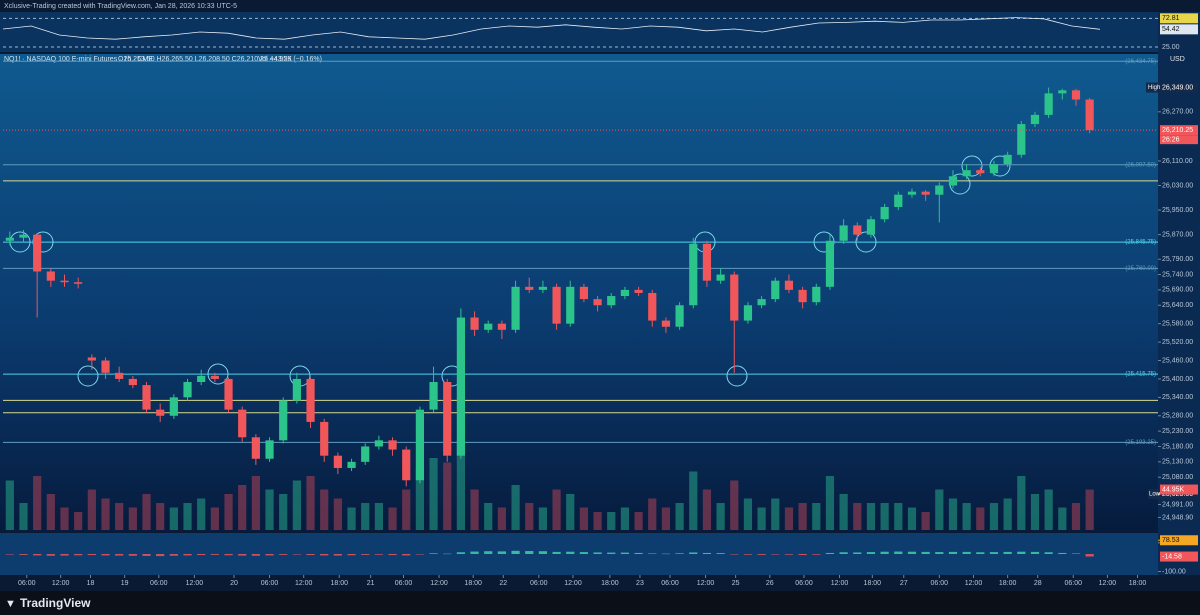  I want to click on y-tick-label: 25,790.00, so click(1177, 259).